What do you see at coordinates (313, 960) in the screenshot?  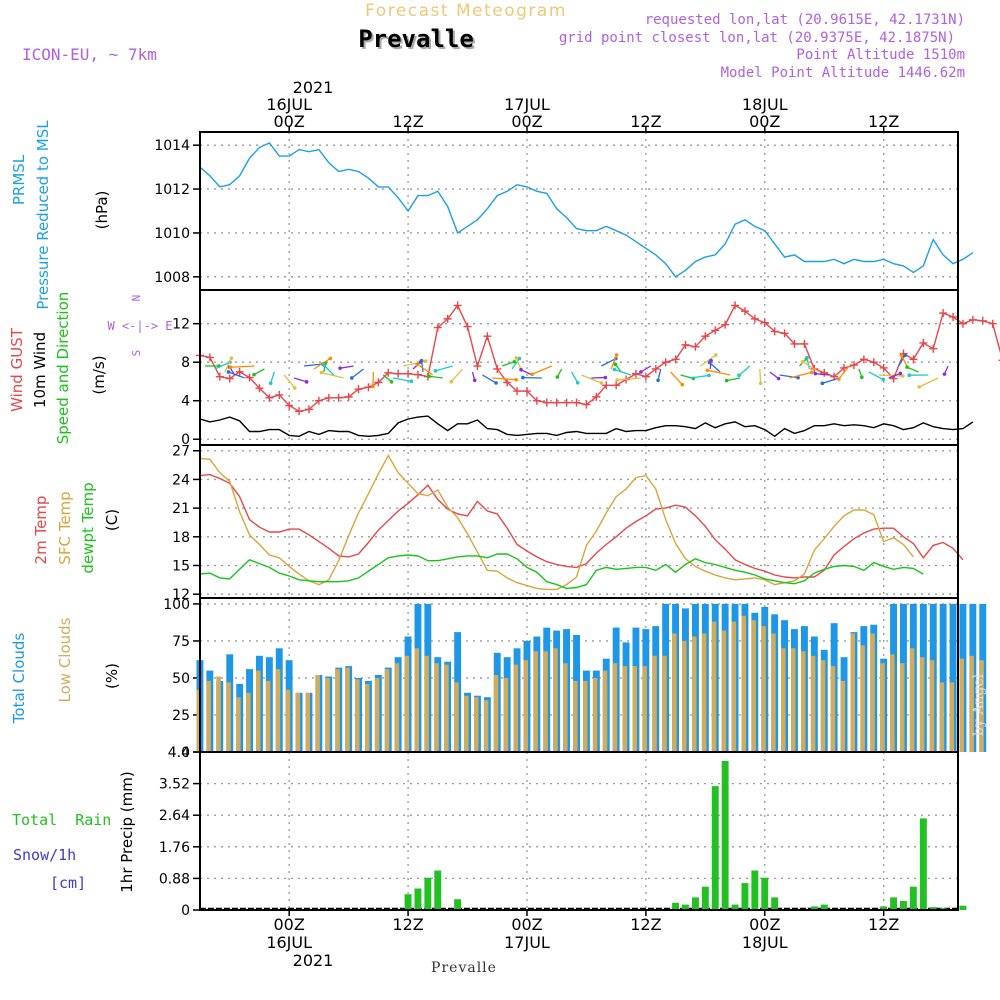 I see `bottom-year-label: 2021` at bounding box center [313, 960].